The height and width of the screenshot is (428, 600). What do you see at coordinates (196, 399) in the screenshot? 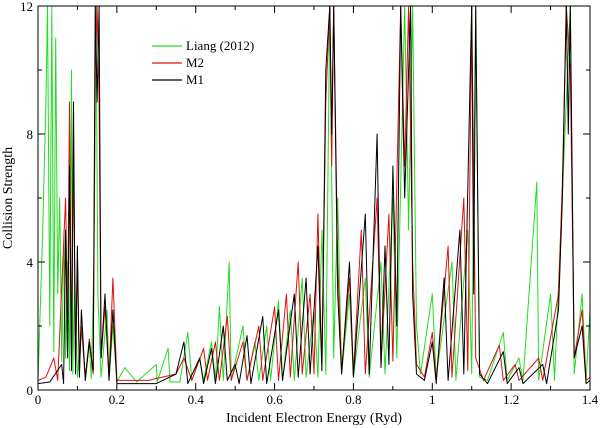
I see `x-tick-label: 0.4` at bounding box center [196, 399].